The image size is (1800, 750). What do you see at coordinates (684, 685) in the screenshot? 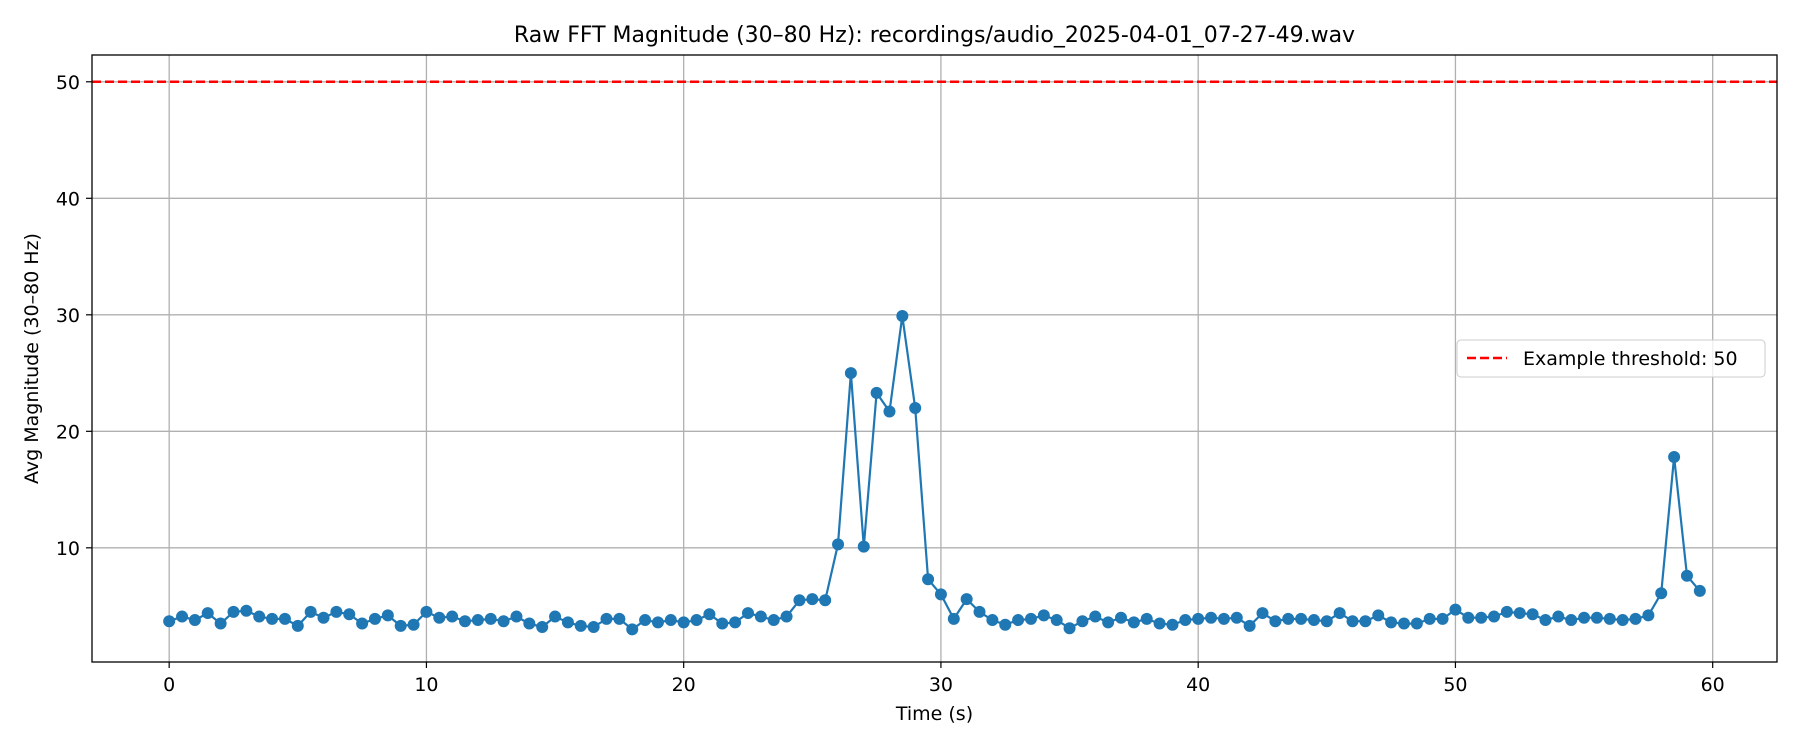
I see `x-tick-label: 20` at bounding box center [684, 685].